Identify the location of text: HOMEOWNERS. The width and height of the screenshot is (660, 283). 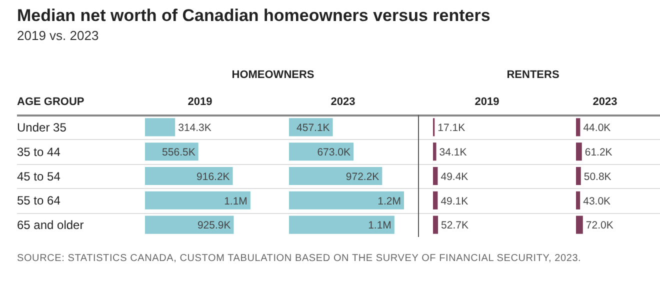
(273, 75).